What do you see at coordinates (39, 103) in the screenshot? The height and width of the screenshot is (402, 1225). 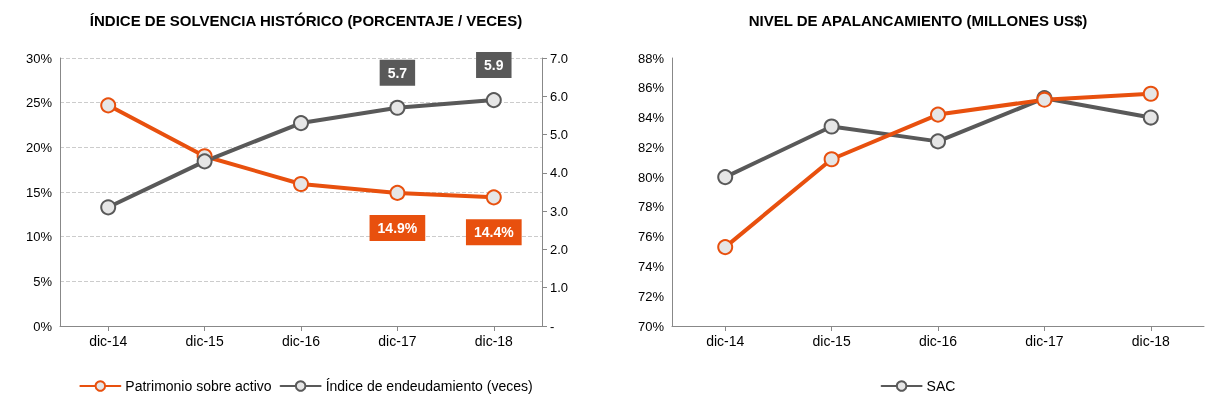 I see `y-tick-label: 25%` at bounding box center [39, 103].